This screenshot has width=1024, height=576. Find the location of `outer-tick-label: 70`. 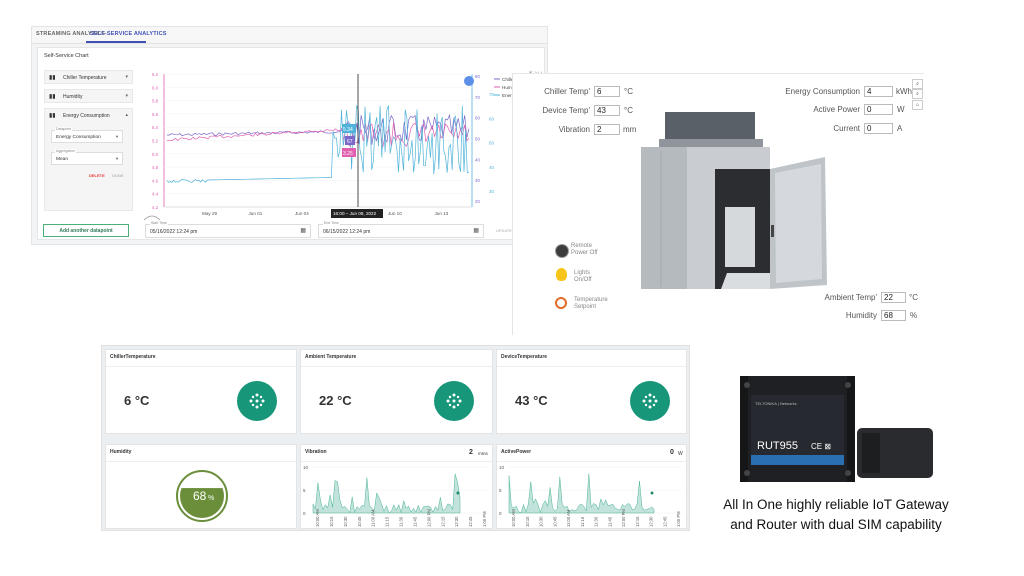

outer-tick-label: 70 is located at coordinates (491, 94).